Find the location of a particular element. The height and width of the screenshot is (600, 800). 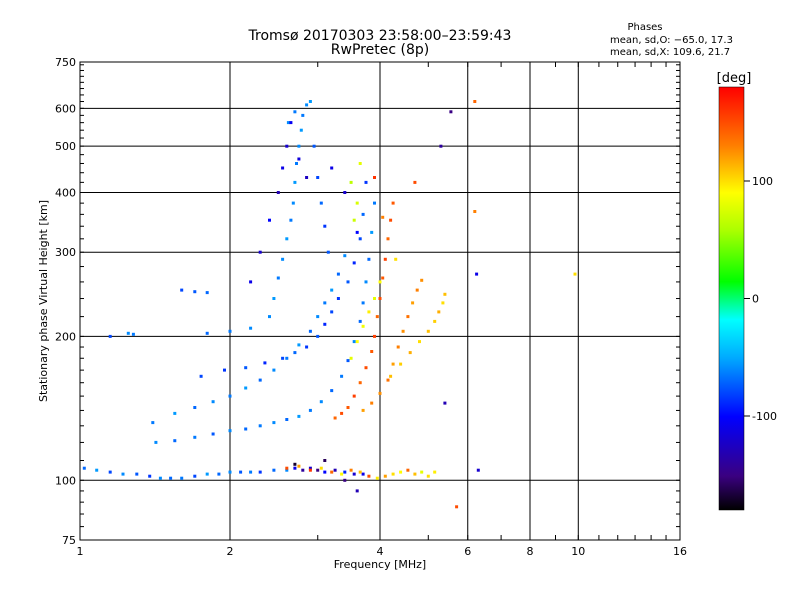

y-tick-label: 500 is located at coordinates (65, 146).